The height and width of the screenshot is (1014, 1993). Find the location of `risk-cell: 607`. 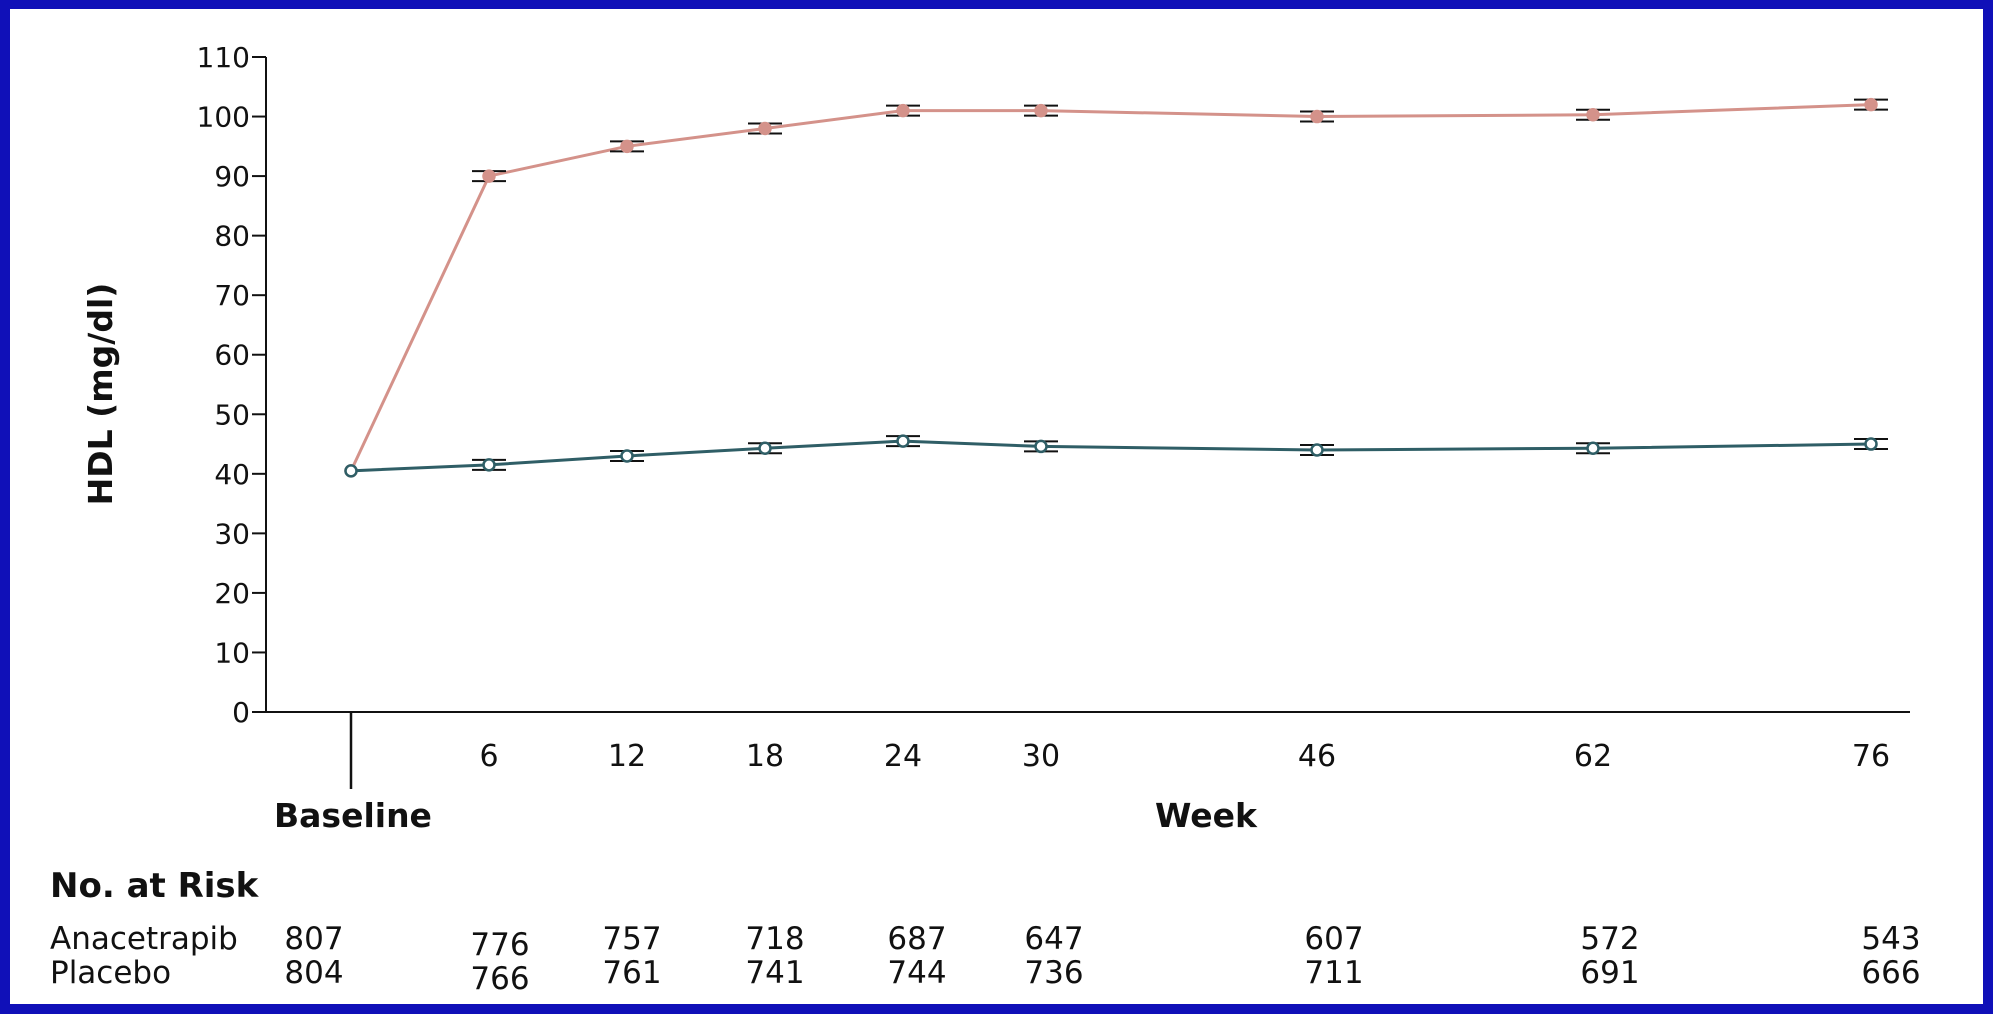

risk-cell: 607 is located at coordinates (1333, 939).